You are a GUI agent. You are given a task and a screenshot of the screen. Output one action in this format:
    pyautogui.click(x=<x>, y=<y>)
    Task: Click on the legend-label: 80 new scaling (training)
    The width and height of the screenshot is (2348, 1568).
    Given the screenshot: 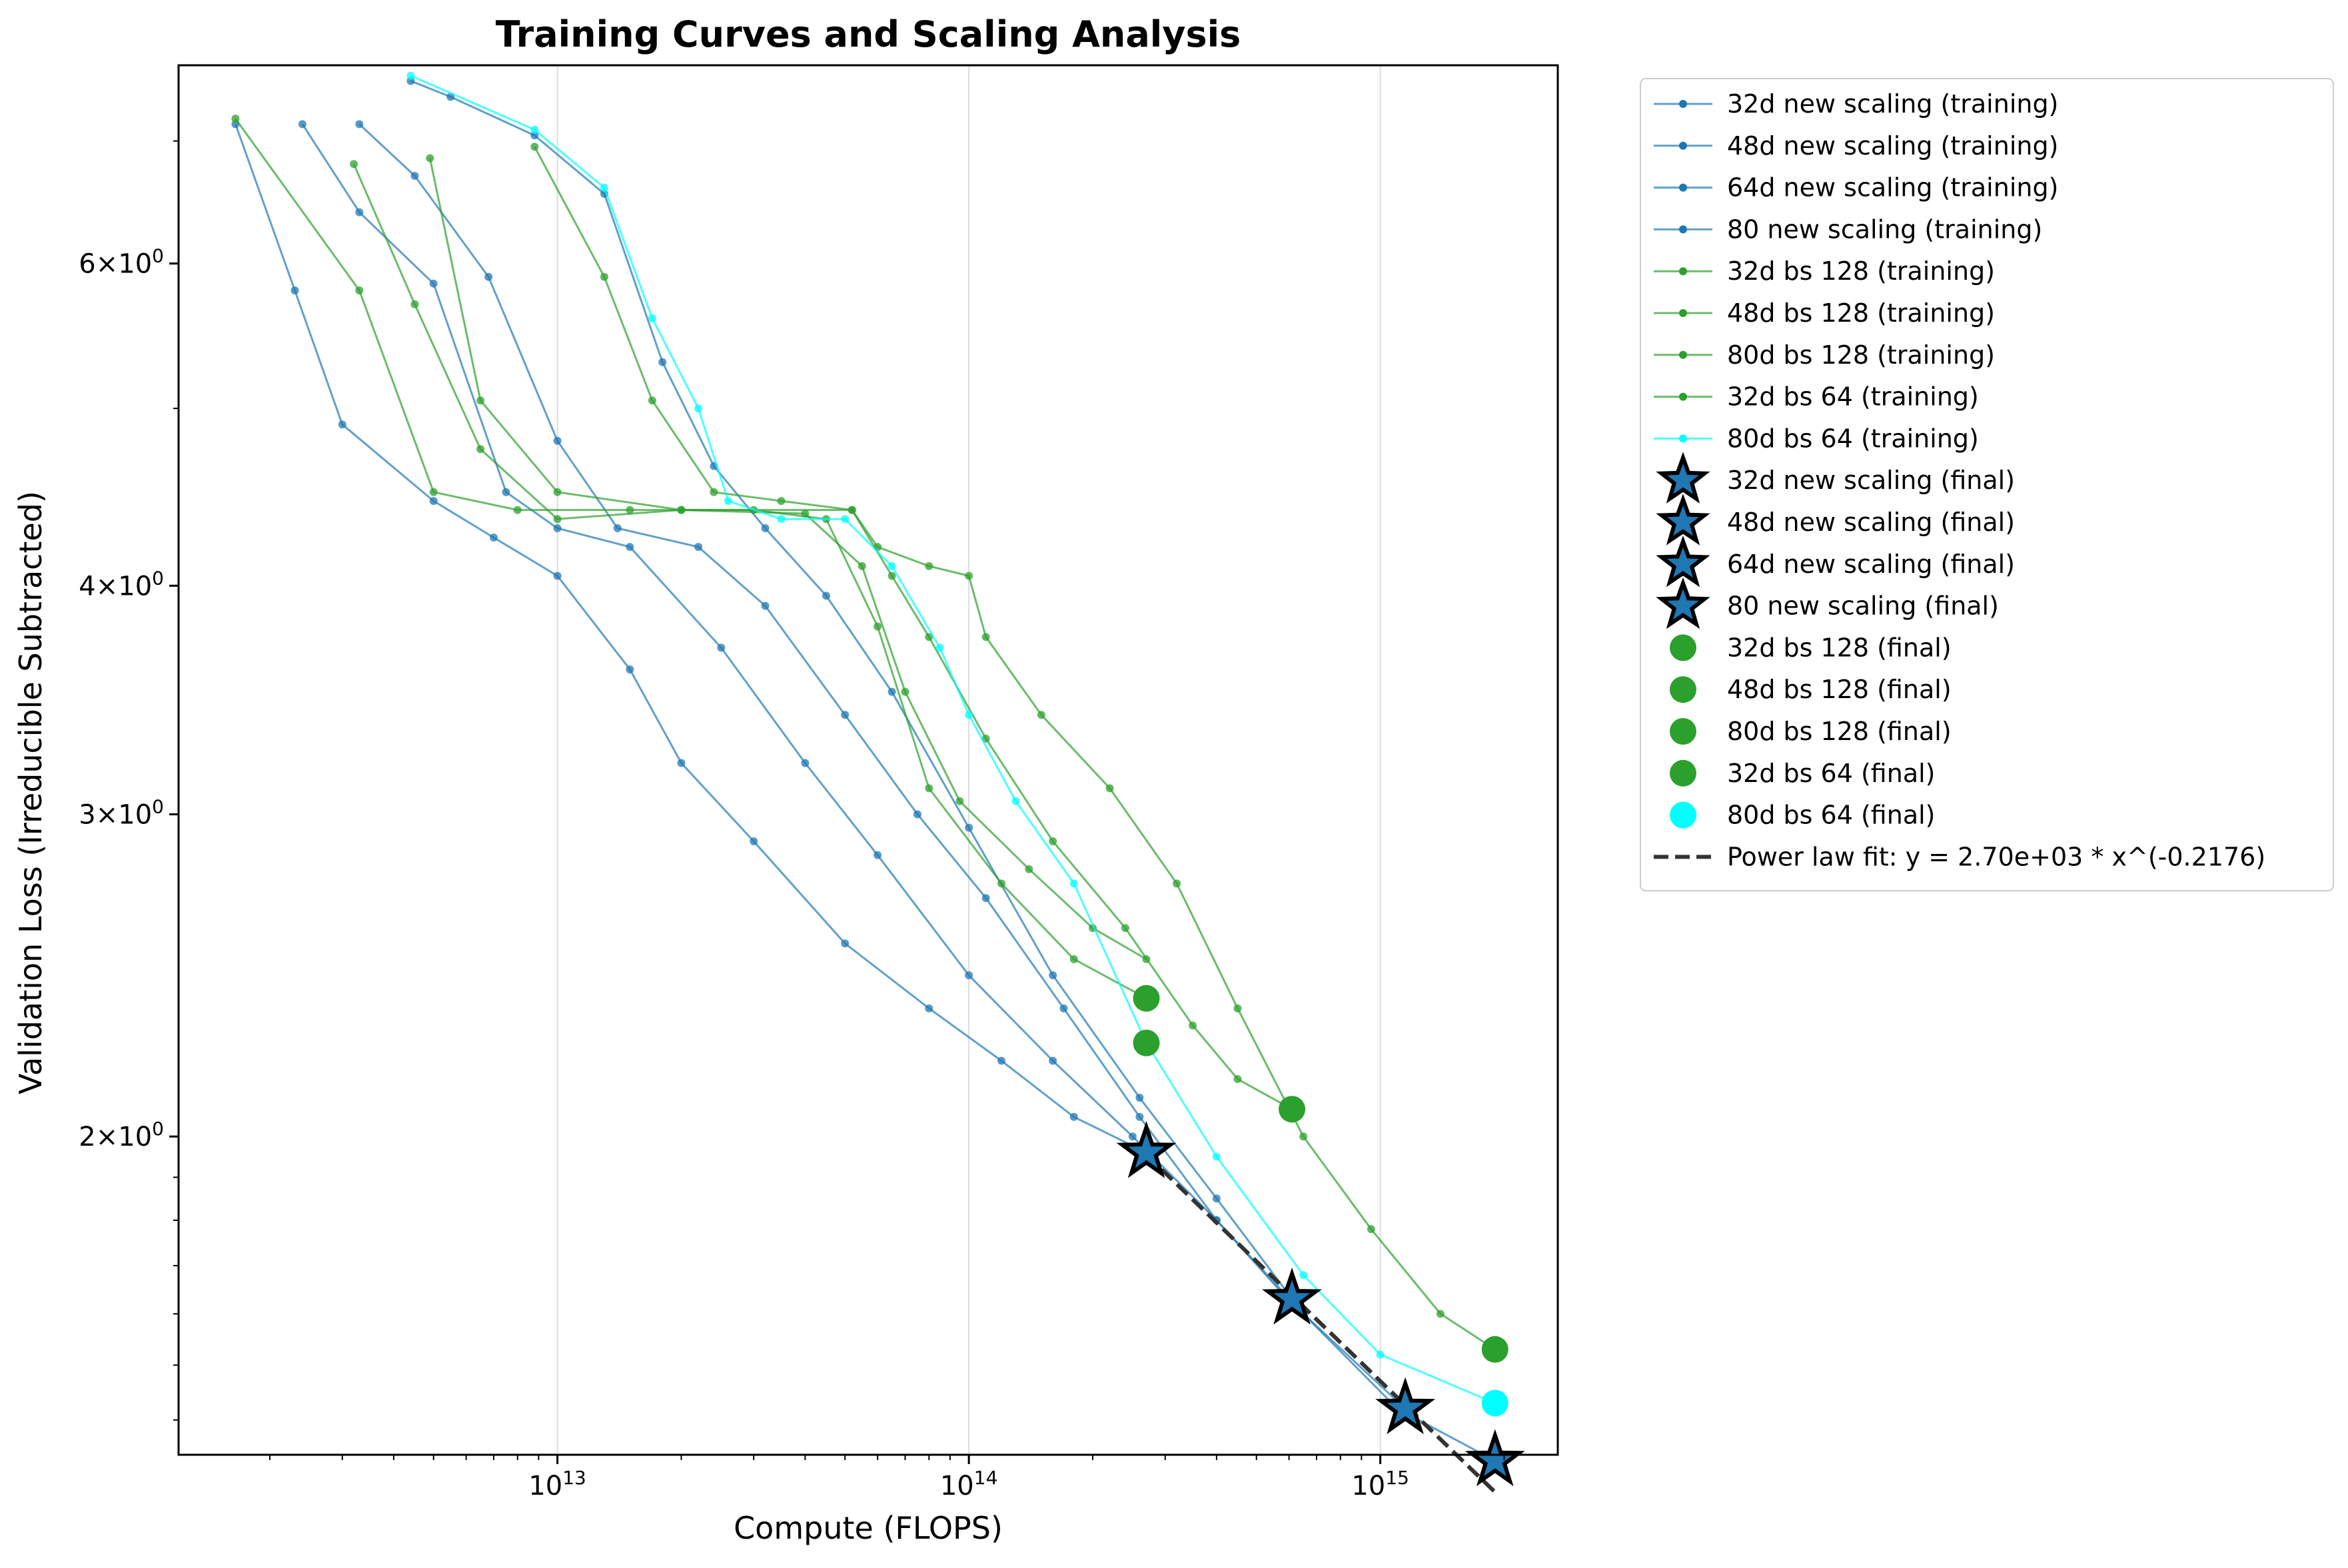 What is the action you would take?
    pyautogui.click(x=1884, y=229)
    